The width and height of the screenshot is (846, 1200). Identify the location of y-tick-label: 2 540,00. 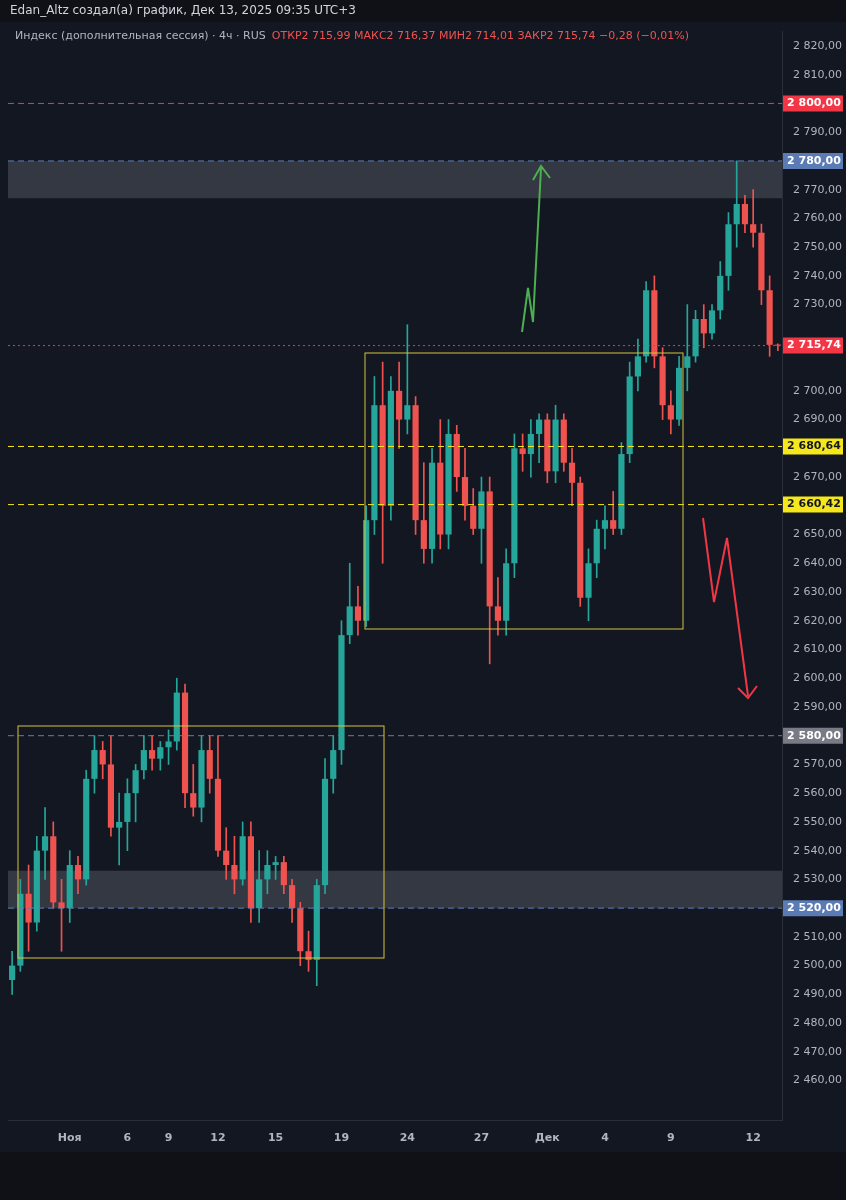
(817, 850).